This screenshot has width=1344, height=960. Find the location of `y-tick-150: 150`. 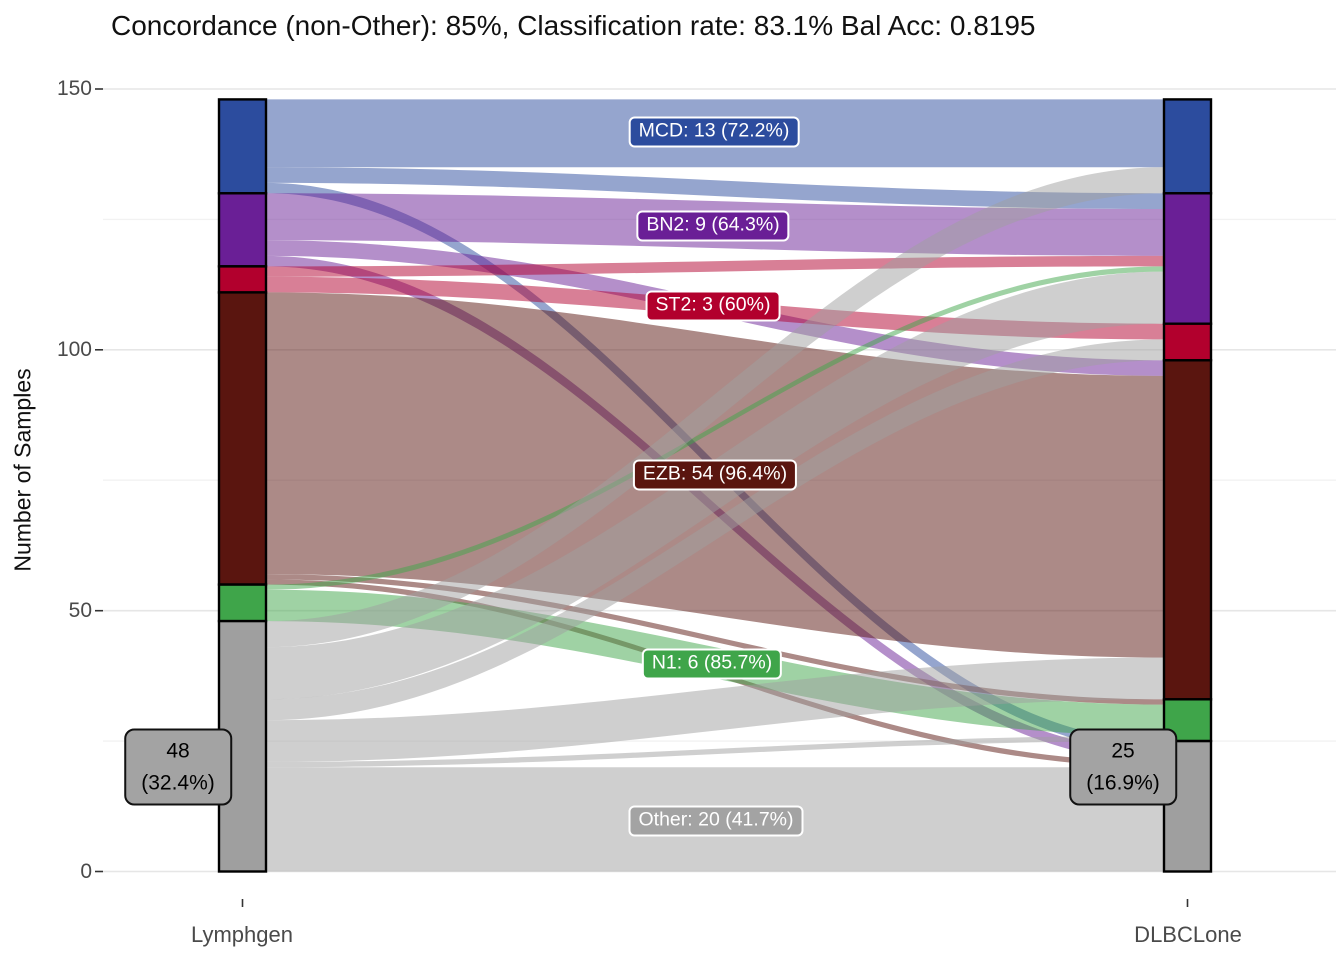

y-tick-150: 150 is located at coordinates (74, 88).